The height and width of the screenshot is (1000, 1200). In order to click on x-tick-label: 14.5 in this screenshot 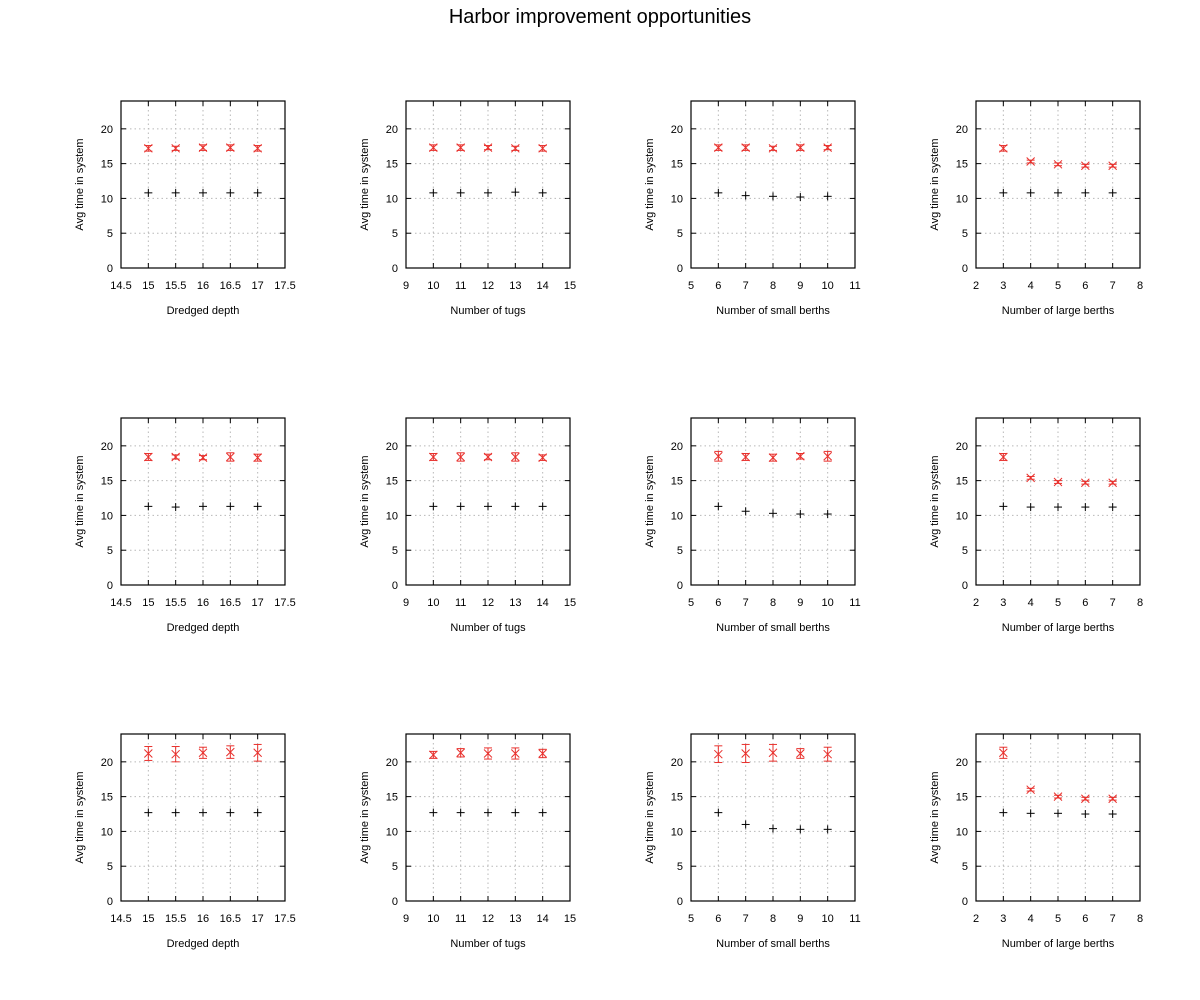, I will do `click(120, 286)`.